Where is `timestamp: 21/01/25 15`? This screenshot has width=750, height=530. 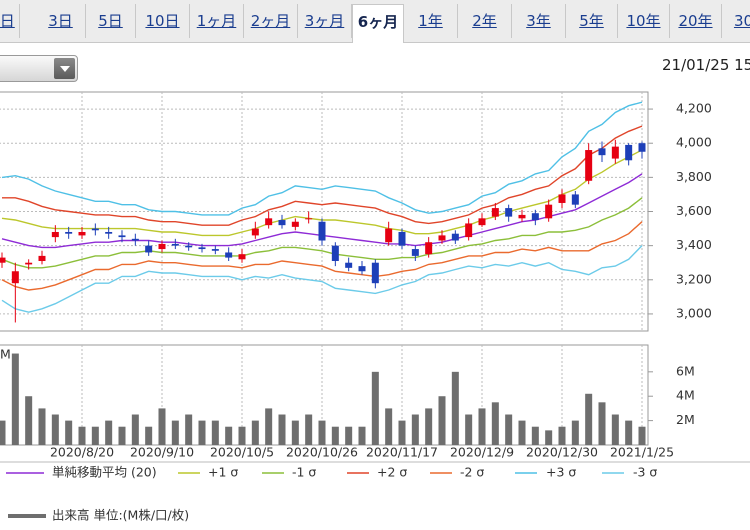
timestamp: 21/01/25 15 is located at coordinates (706, 65).